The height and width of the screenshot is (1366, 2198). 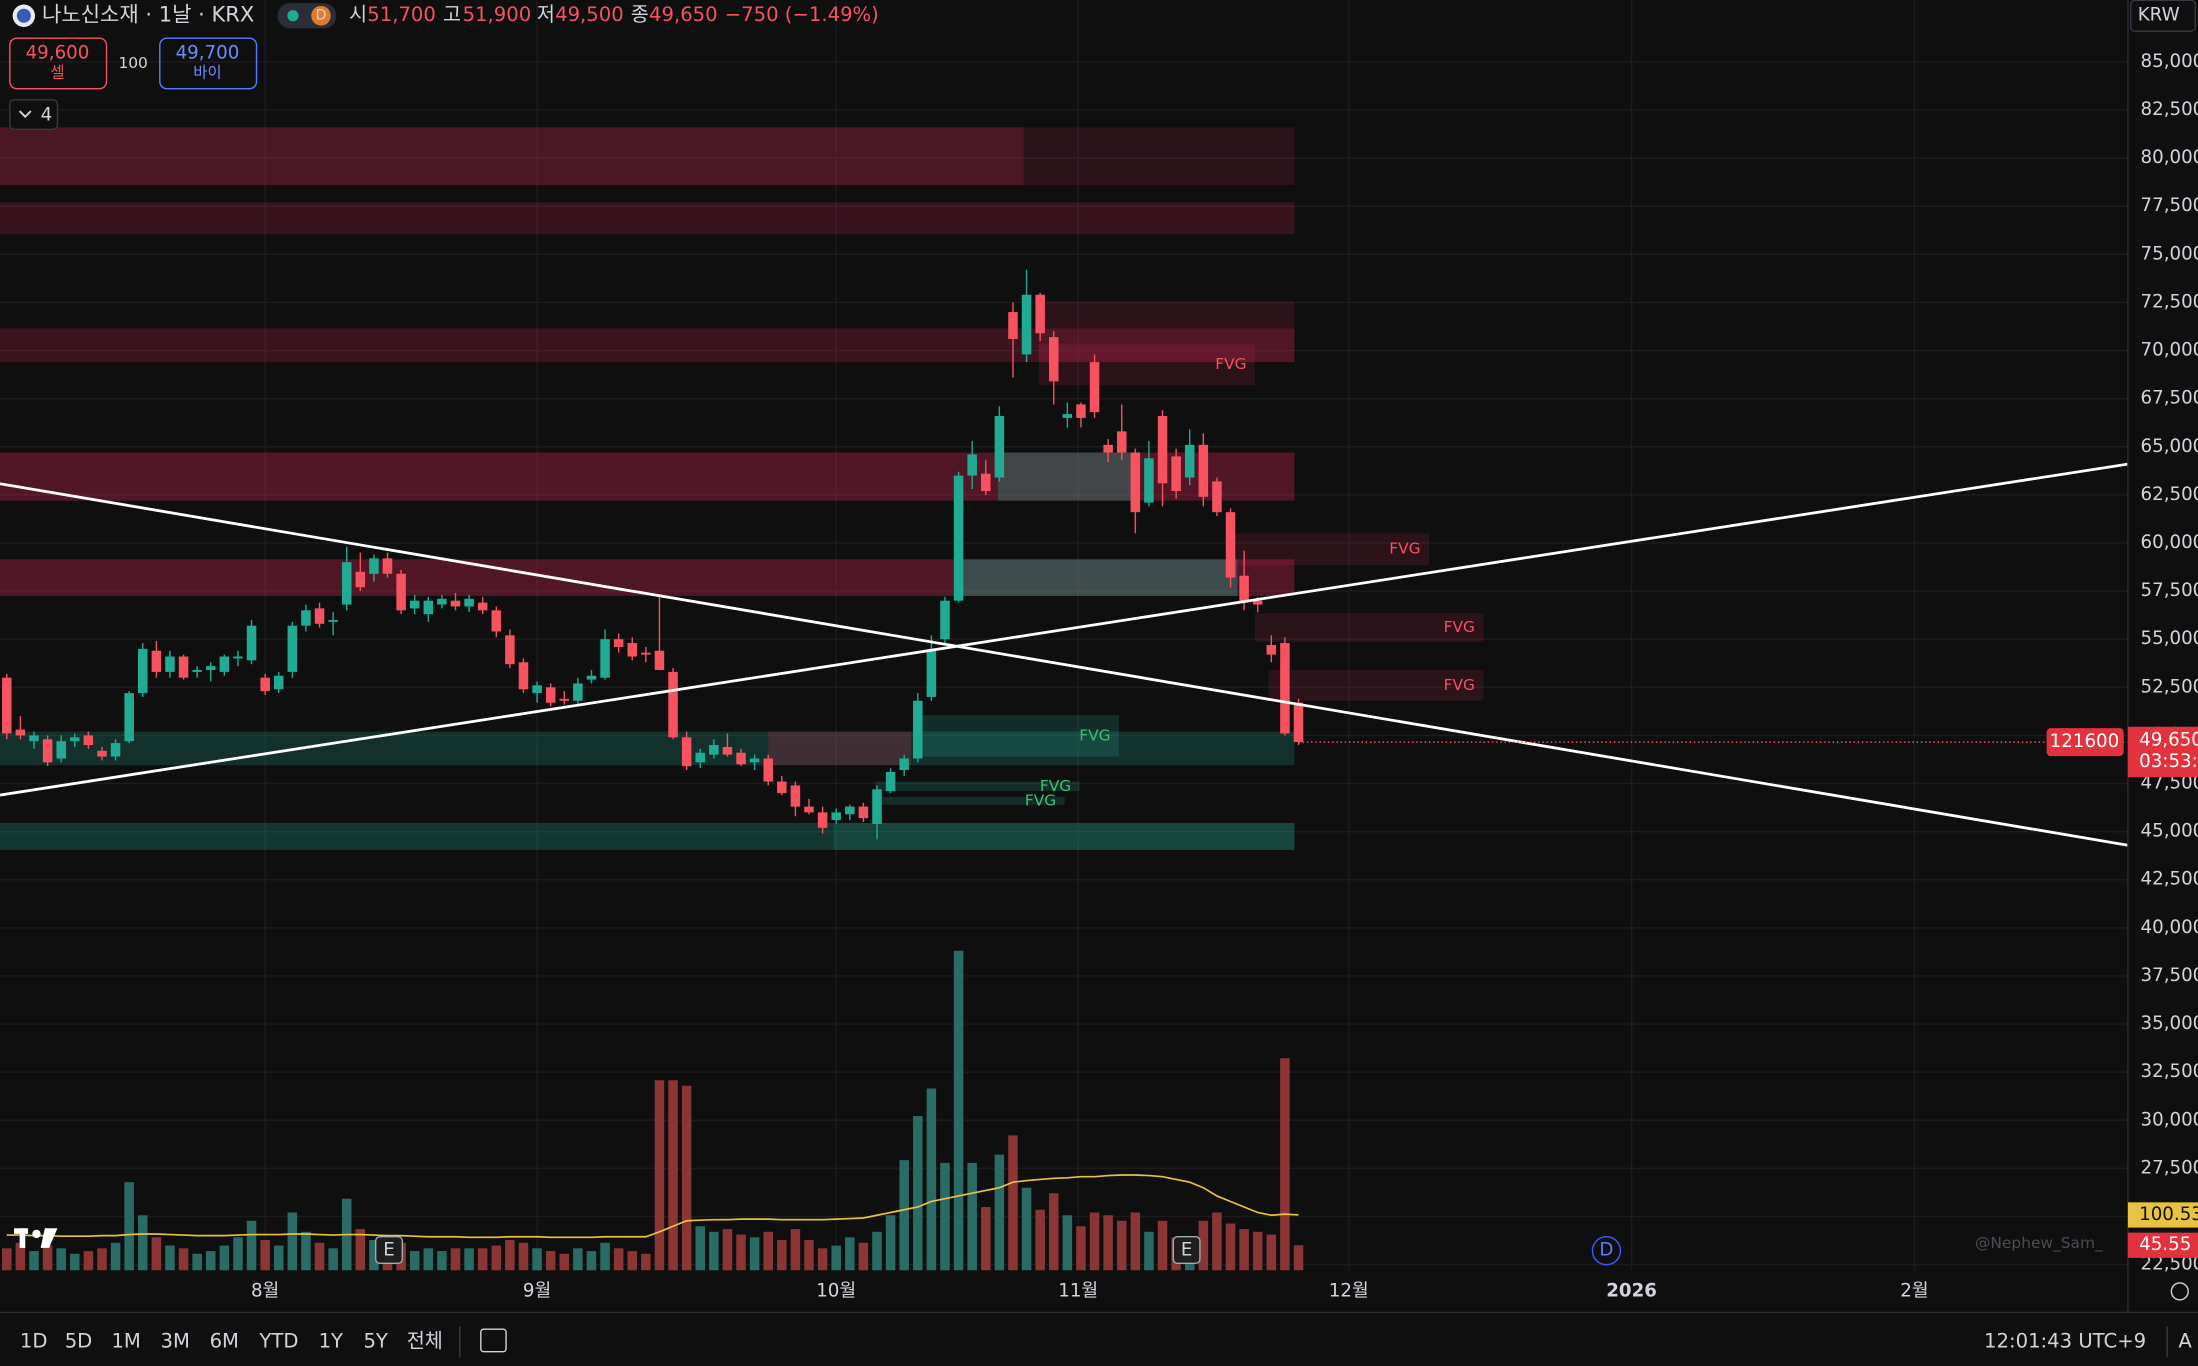 What do you see at coordinates (493, 1340) in the screenshot?
I see `date-range-icon` at bounding box center [493, 1340].